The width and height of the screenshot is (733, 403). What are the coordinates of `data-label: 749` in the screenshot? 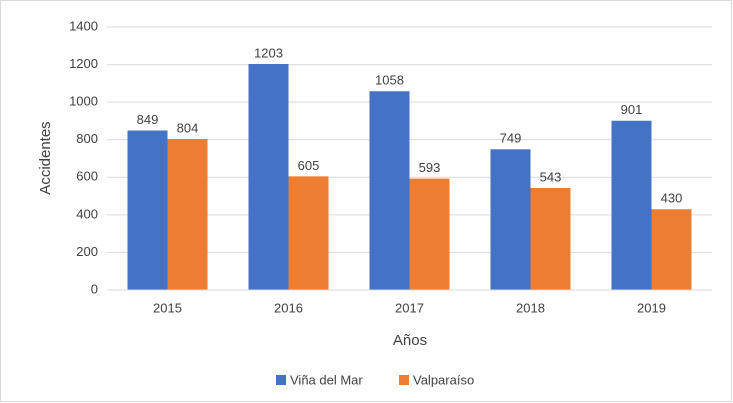 It's located at (511, 138).